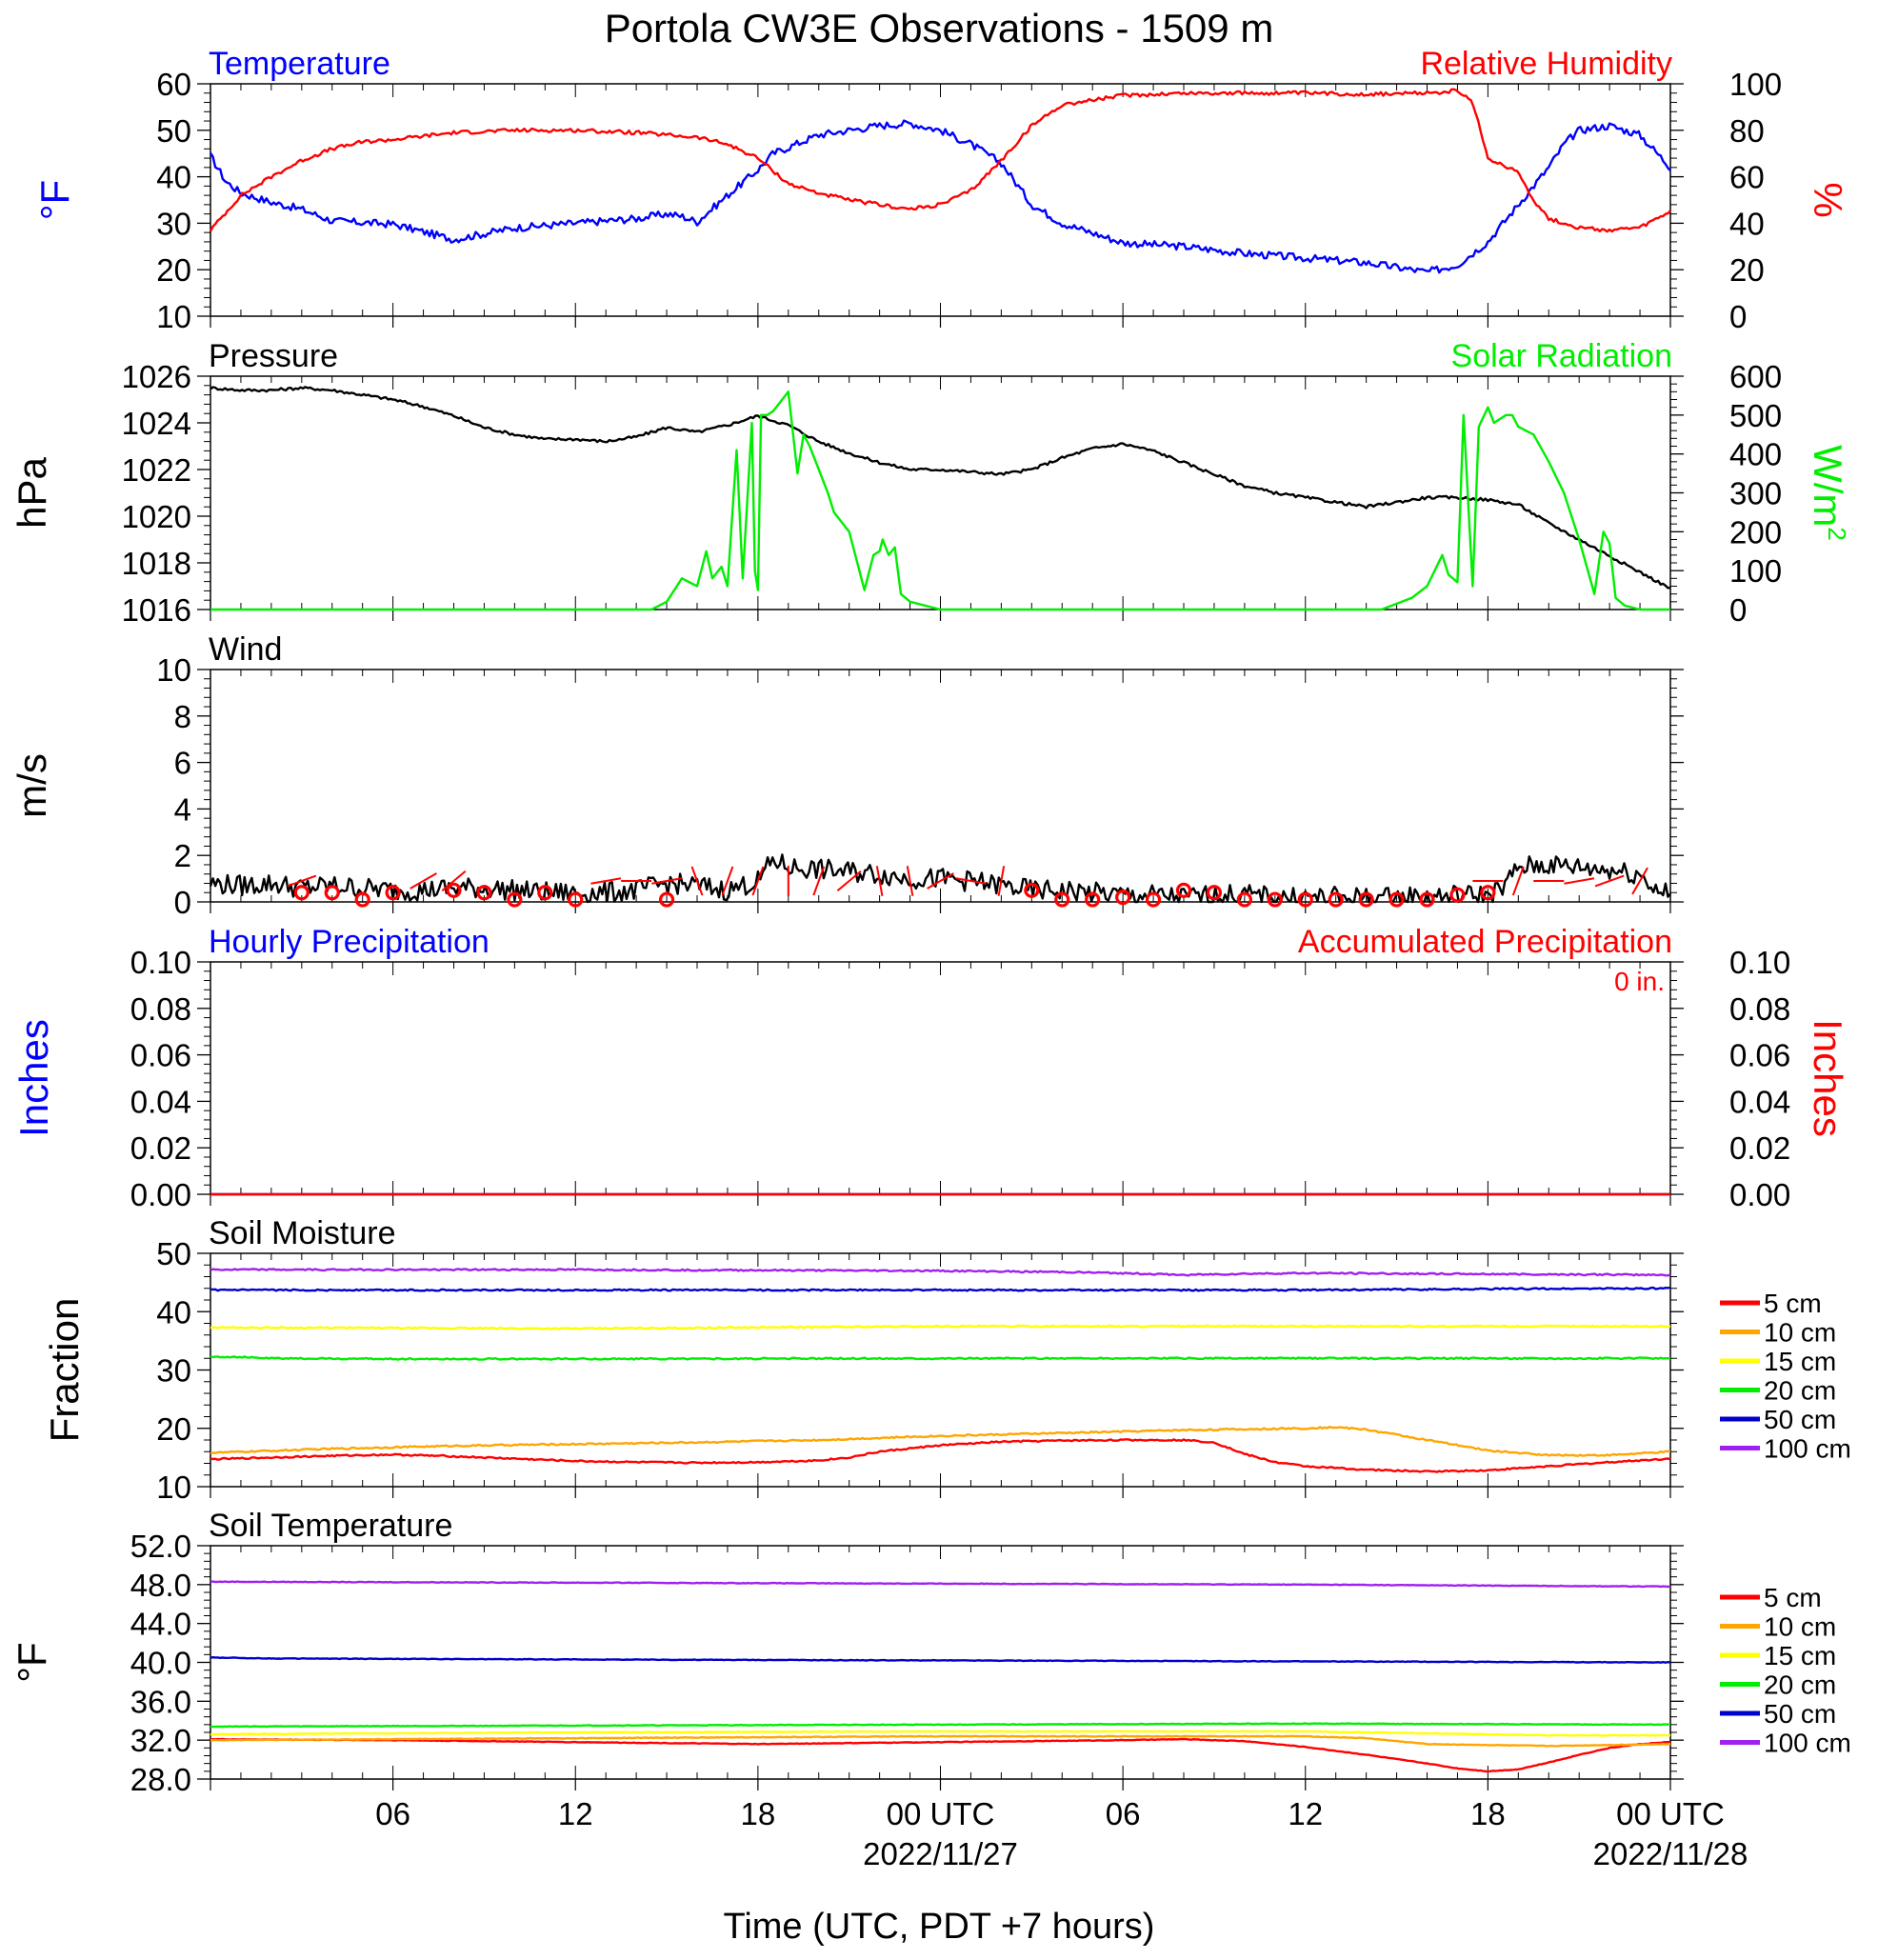  Describe the element at coordinates (392, 1813) in the screenshot. I see `x-tick-label: 06` at that location.